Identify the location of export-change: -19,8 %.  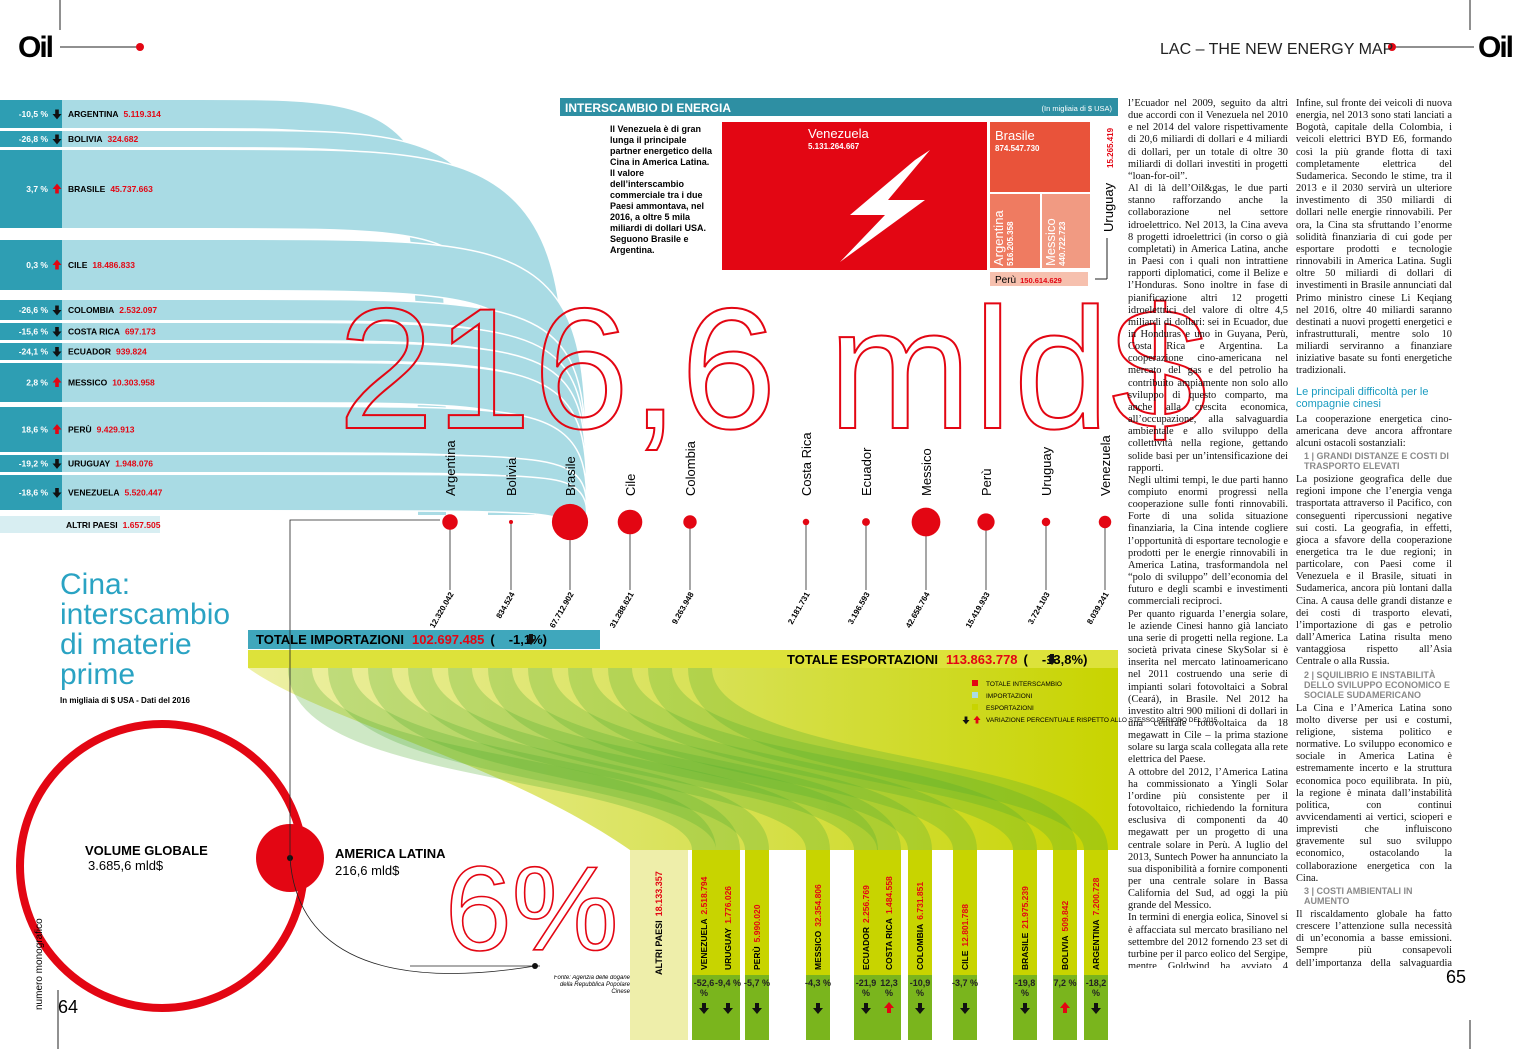
(1025, 988).